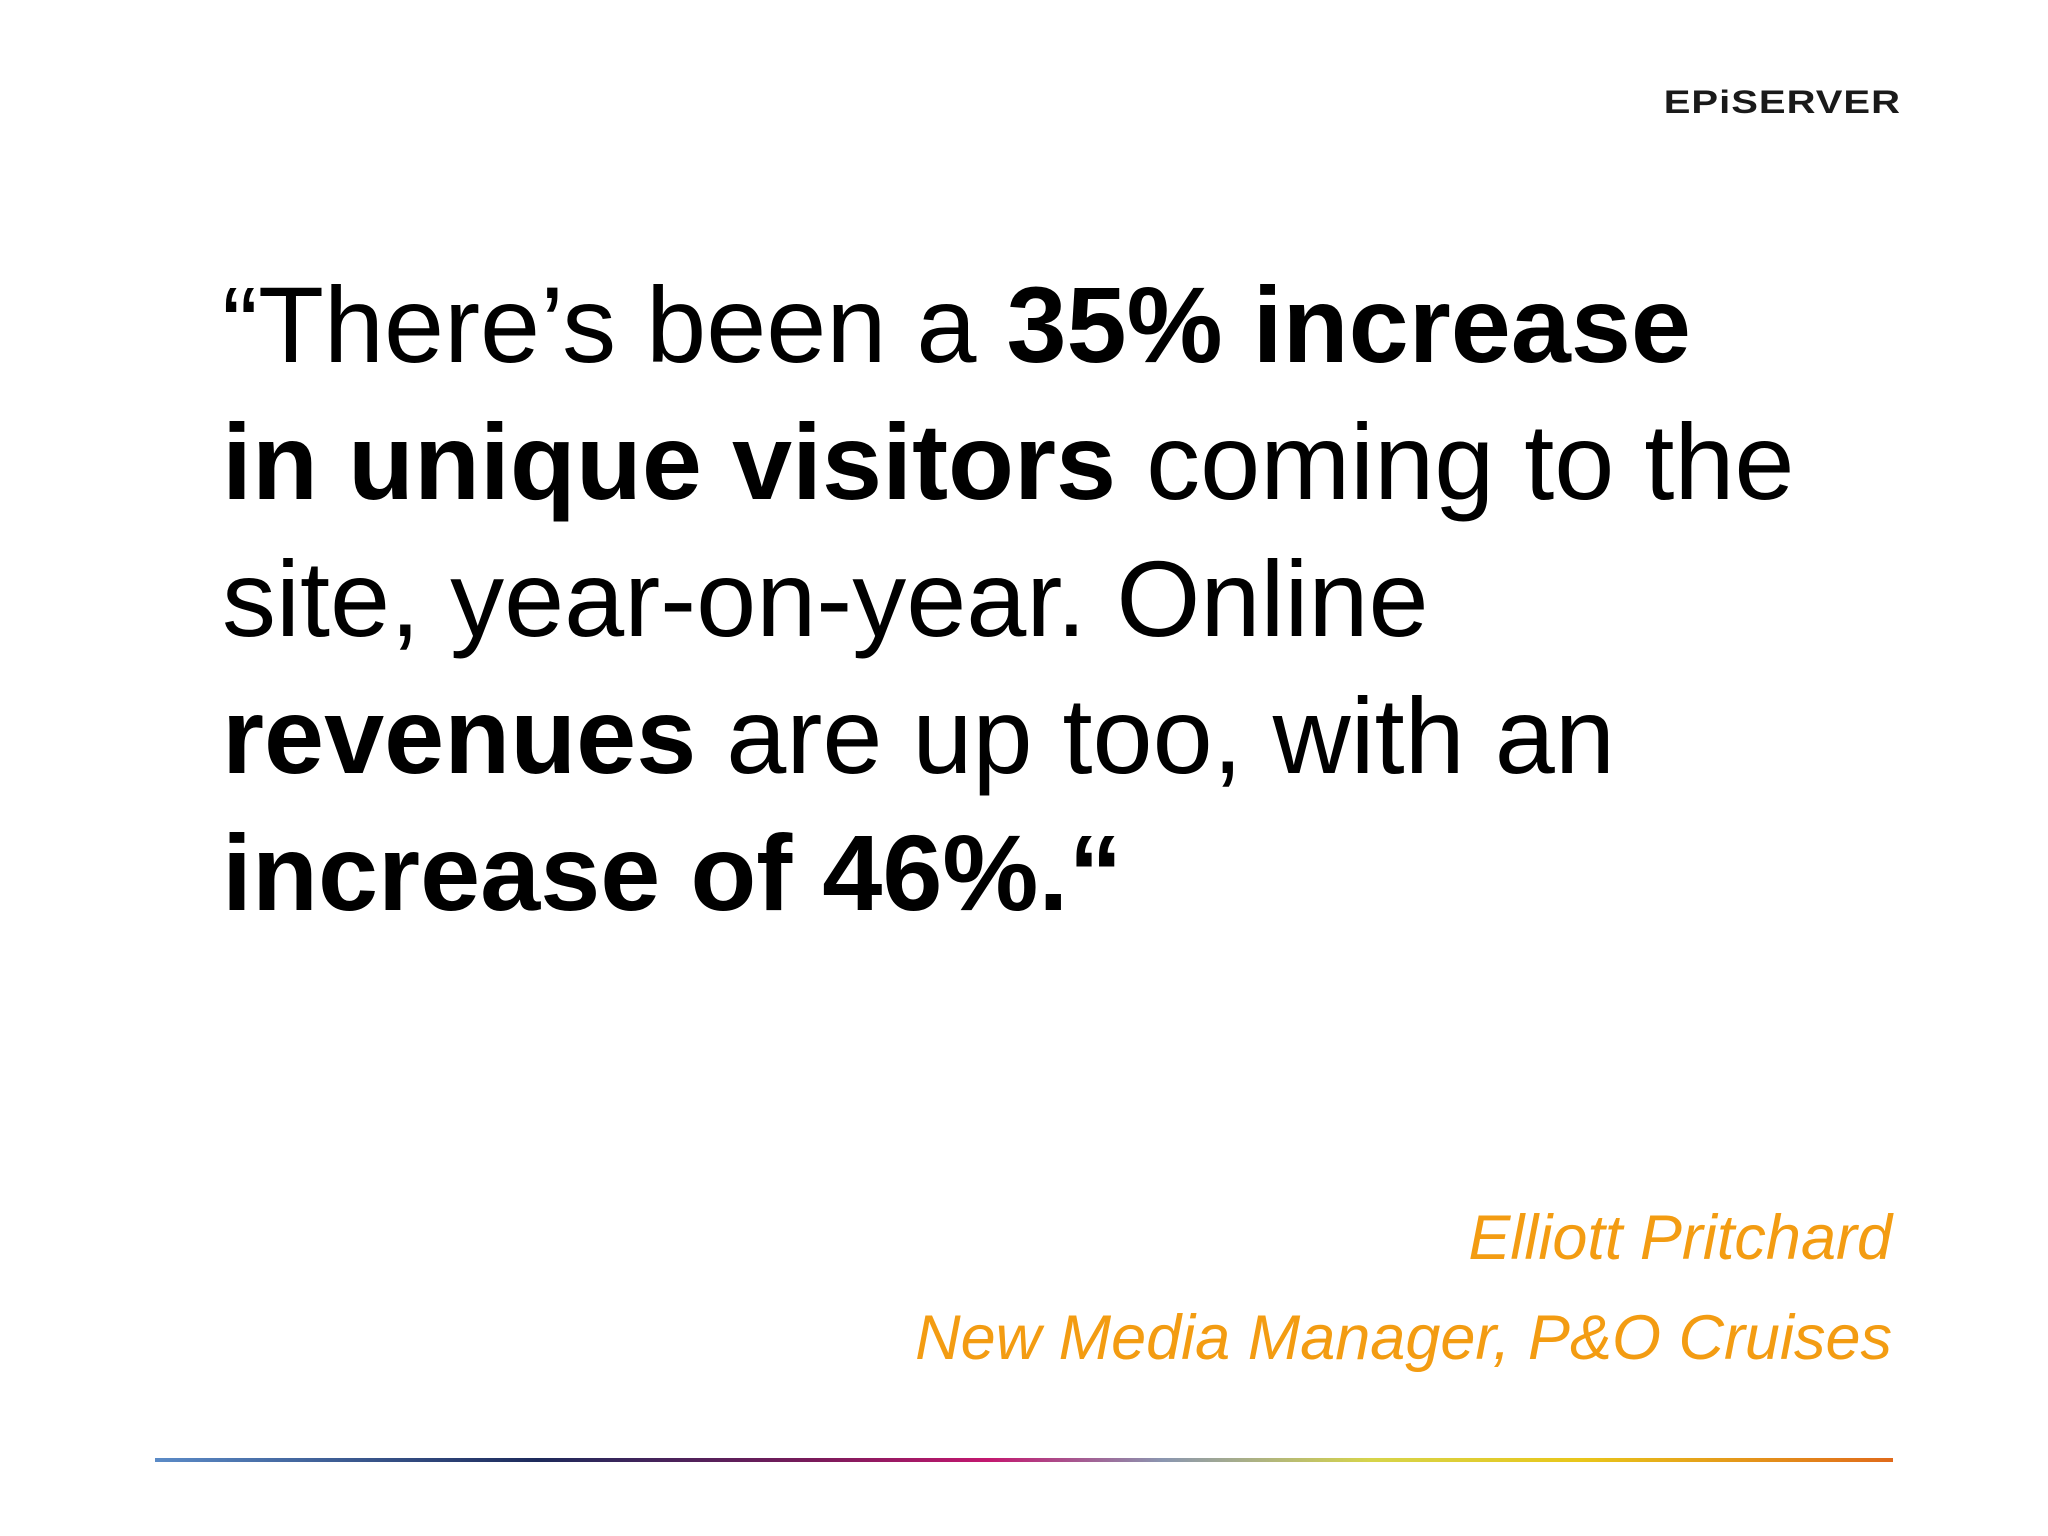 This screenshot has width=2048, height=1536. What do you see at coordinates (614, 324) in the screenshot?
I see `quote-line-1-regular: “There’s been a` at bounding box center [614, 324].